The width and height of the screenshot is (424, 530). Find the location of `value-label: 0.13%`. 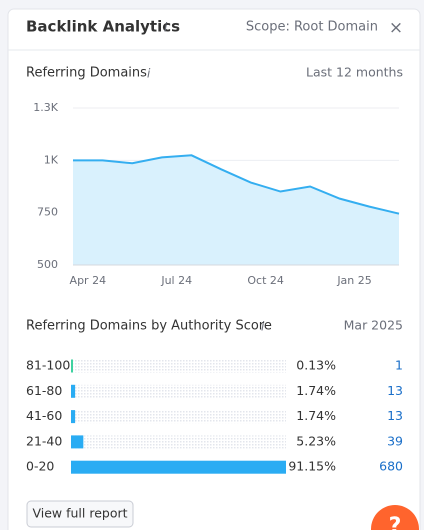

value-label: 0.13% is located at coordinates (316, 365).